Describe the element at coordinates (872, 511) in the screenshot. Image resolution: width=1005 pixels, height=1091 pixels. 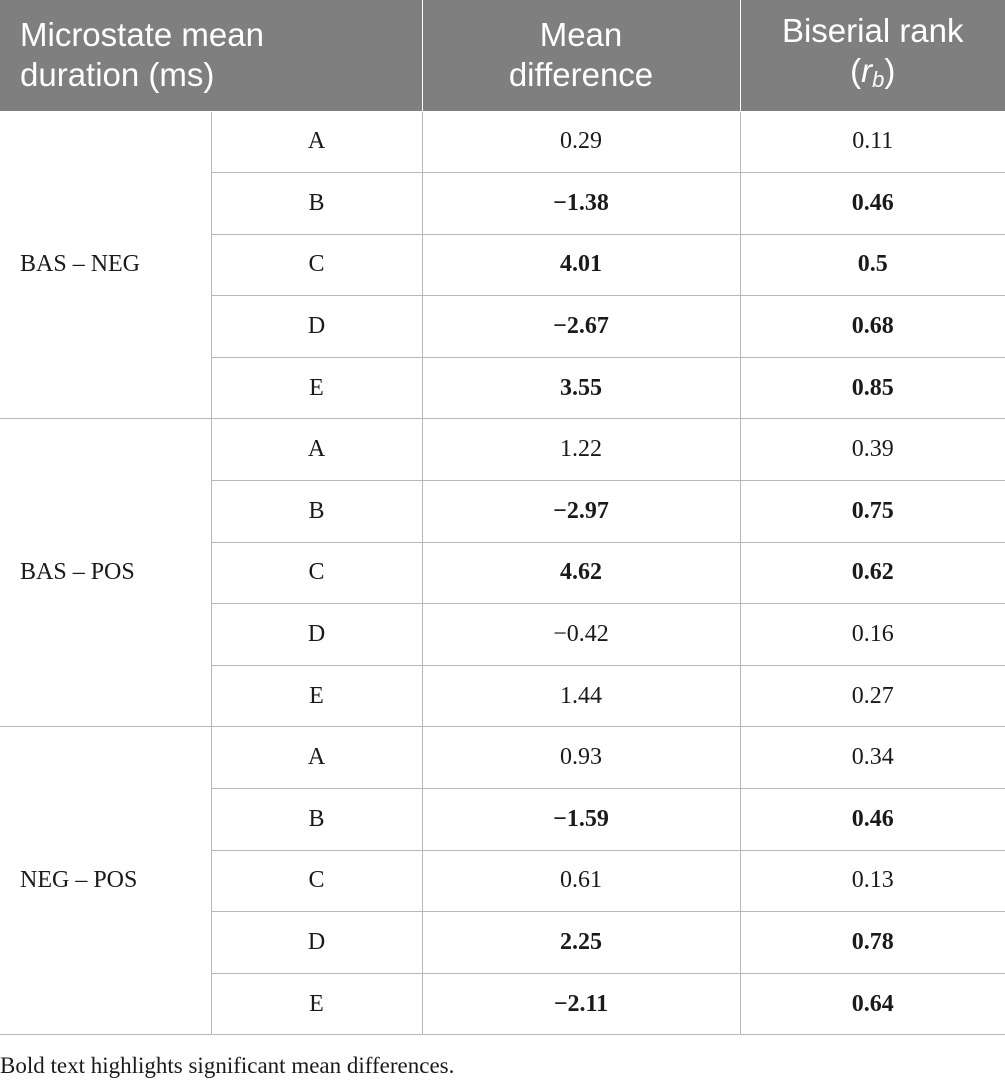
I see `biserial-rank-cell: 0.75` at that location.